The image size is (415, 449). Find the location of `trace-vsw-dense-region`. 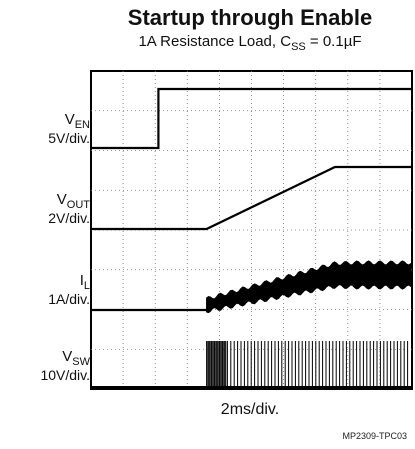

trace-vsw-dense-region is located at coordinates (216, 363).